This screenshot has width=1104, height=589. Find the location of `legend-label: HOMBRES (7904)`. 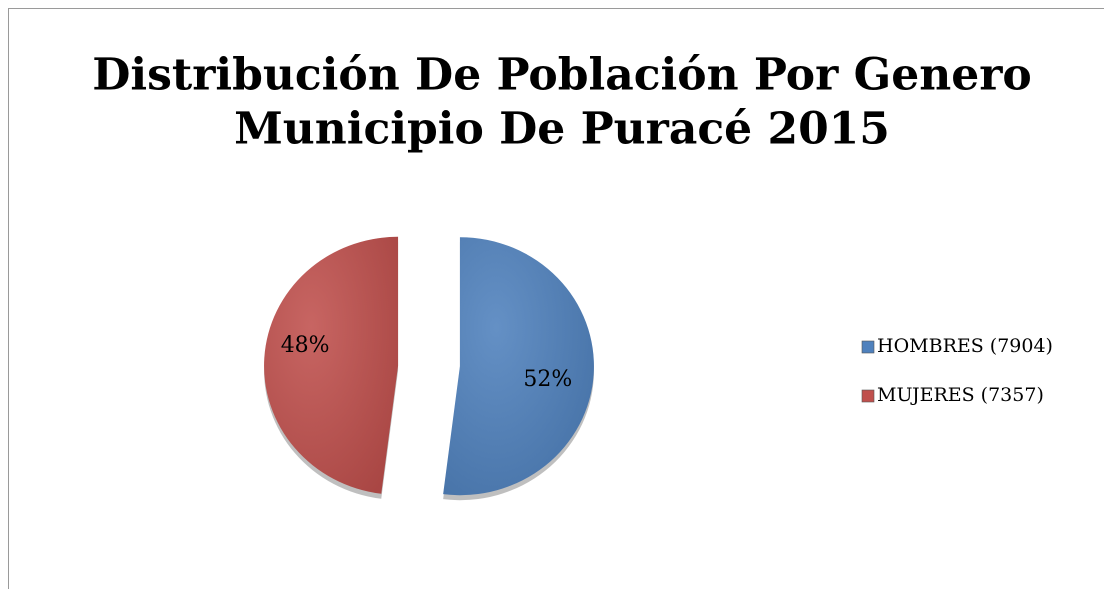

legend-label: HOMBRES (7904) is located at coordinates (965, 346).